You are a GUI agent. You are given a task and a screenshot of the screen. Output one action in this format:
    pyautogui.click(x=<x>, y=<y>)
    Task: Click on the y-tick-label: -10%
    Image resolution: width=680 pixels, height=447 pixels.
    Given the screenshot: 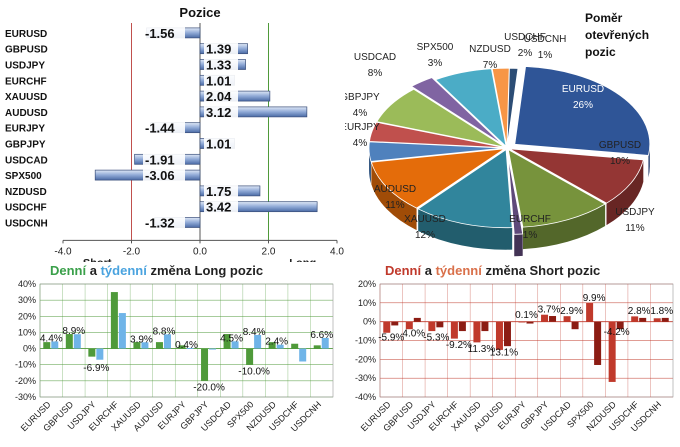 What is the action you would take?
    pyautogui.click(x=25, y=365)
    